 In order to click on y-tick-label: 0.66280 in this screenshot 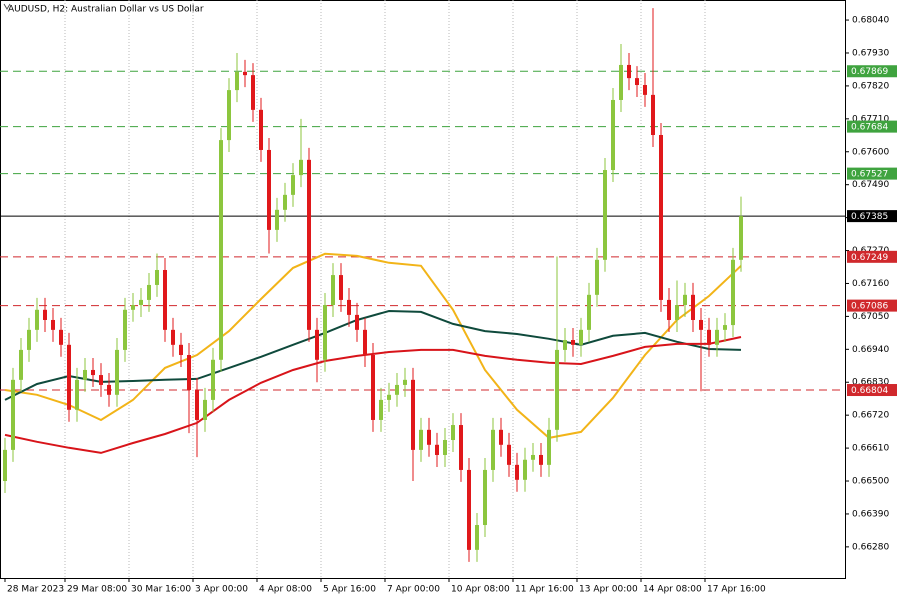, I will do `click(870, 547)`.